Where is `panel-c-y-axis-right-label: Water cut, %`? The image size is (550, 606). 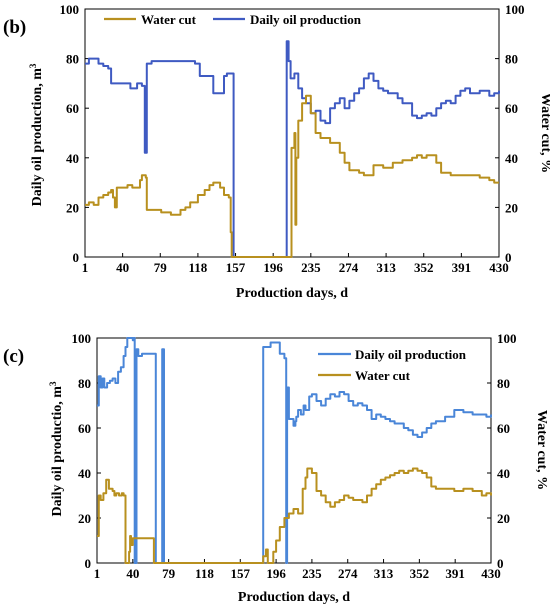
panel-c-y-axis-right-label: Water cut, % is located at coordinates (541, 450).